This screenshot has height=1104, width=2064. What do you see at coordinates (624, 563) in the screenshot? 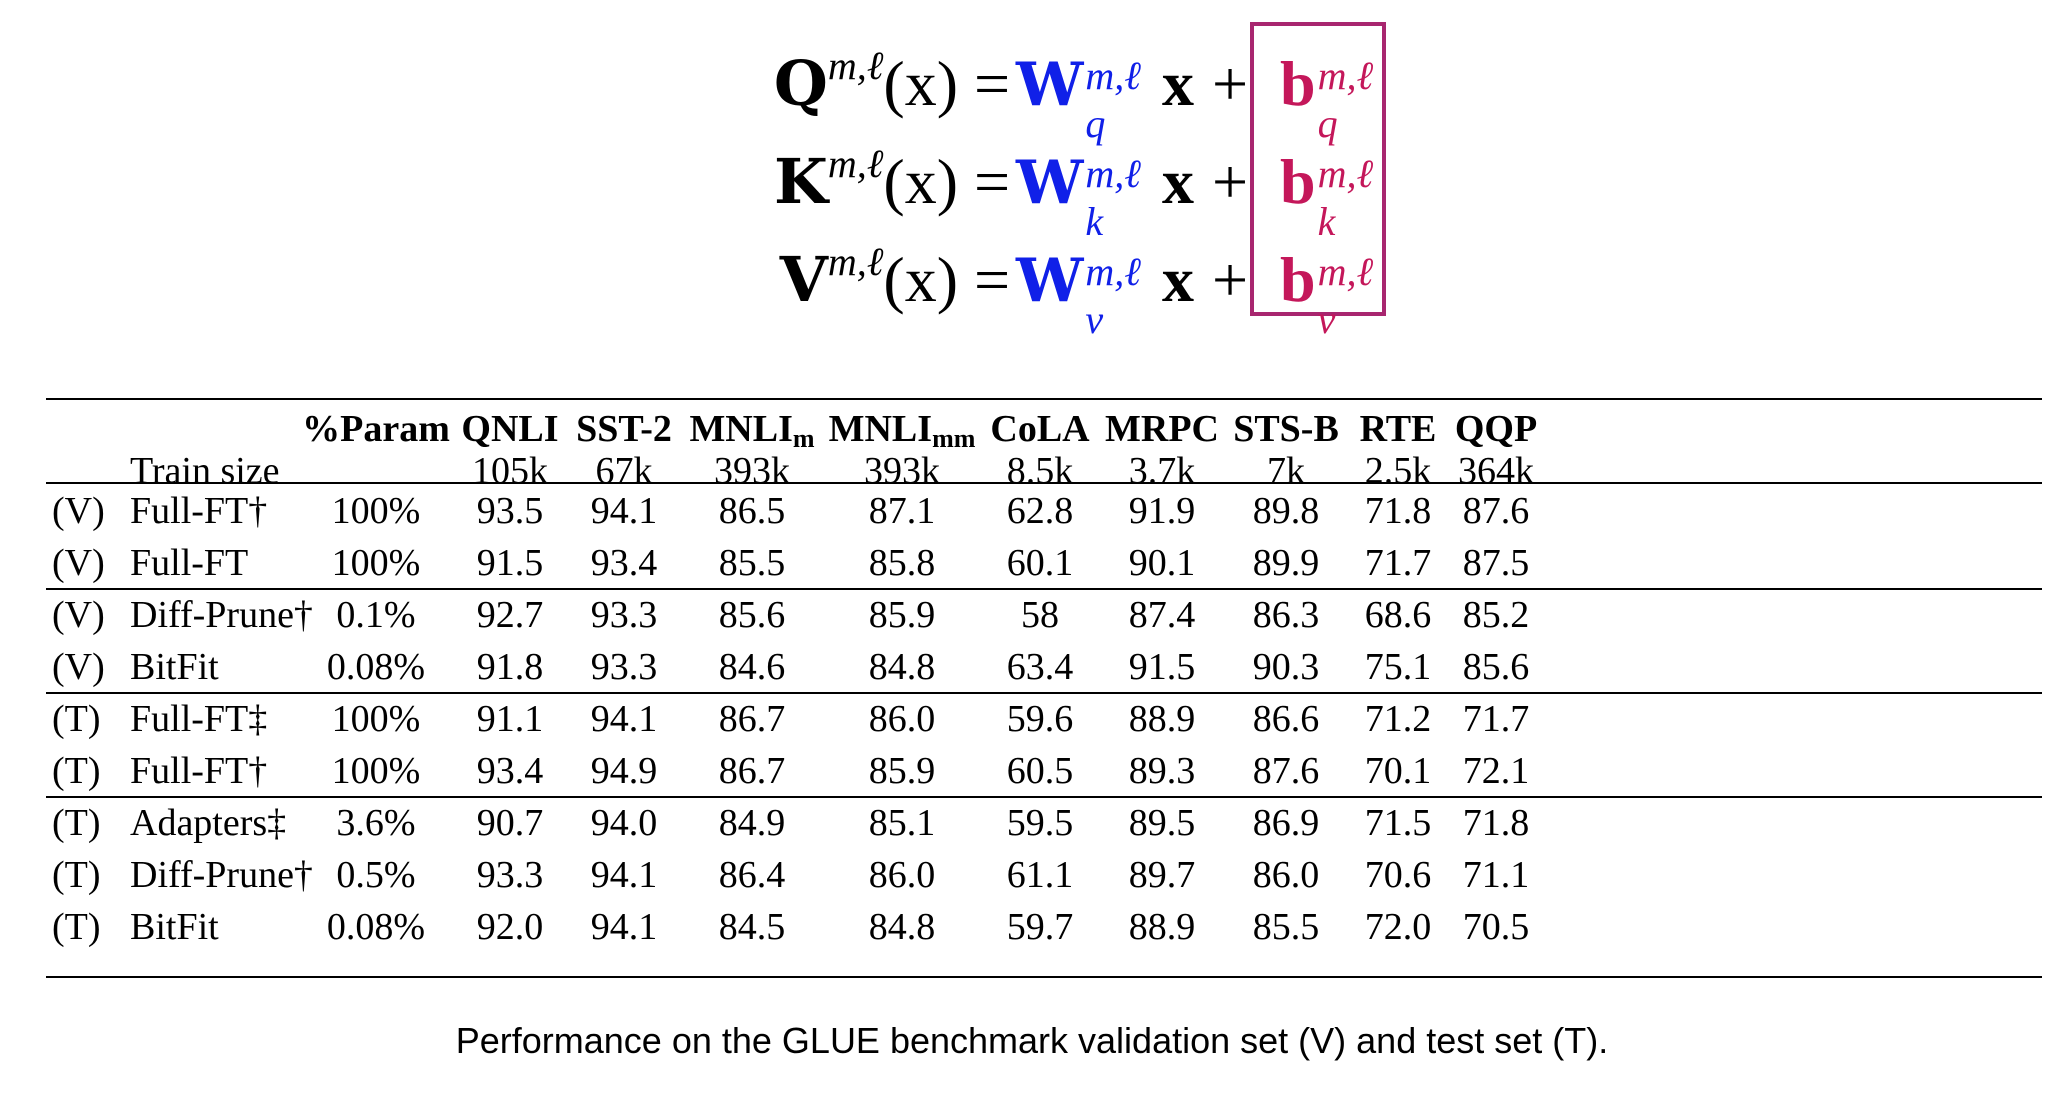
I see `score-cell: 93.4` at bounding box center [624, 563].